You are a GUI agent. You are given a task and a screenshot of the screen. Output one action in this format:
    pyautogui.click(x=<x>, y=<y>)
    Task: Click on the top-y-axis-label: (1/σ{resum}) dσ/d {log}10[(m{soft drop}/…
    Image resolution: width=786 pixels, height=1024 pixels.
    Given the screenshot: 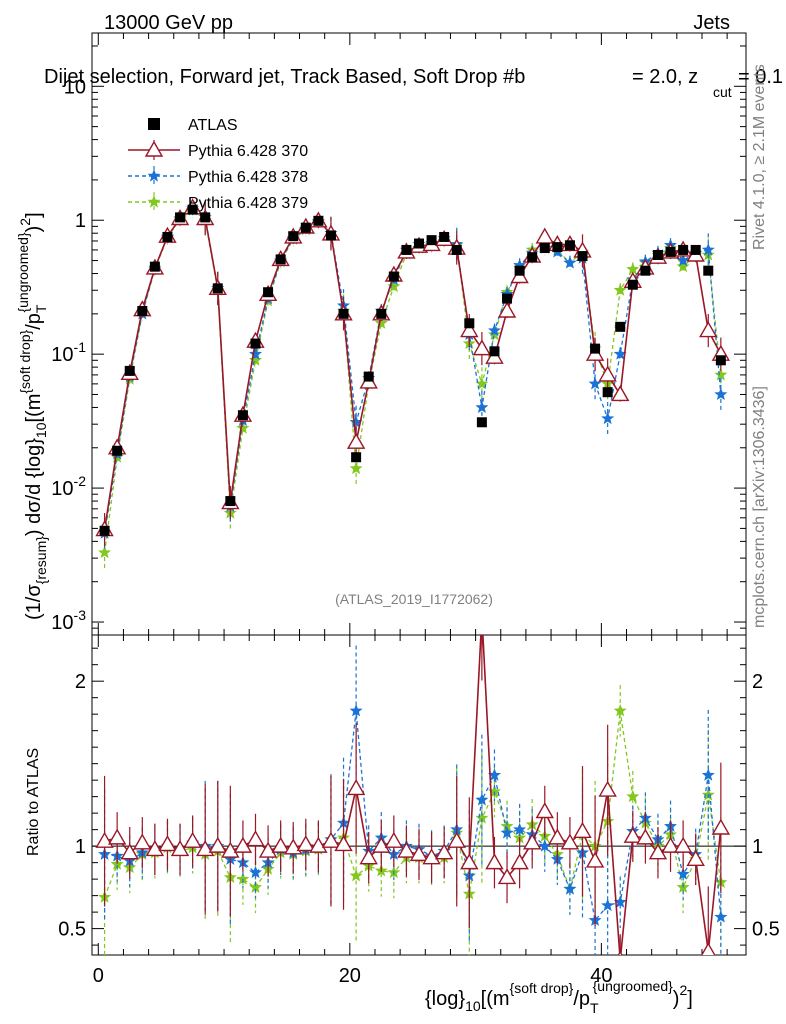 What is the action you would take?
    pyautogui.click(x=32, y=416)
    